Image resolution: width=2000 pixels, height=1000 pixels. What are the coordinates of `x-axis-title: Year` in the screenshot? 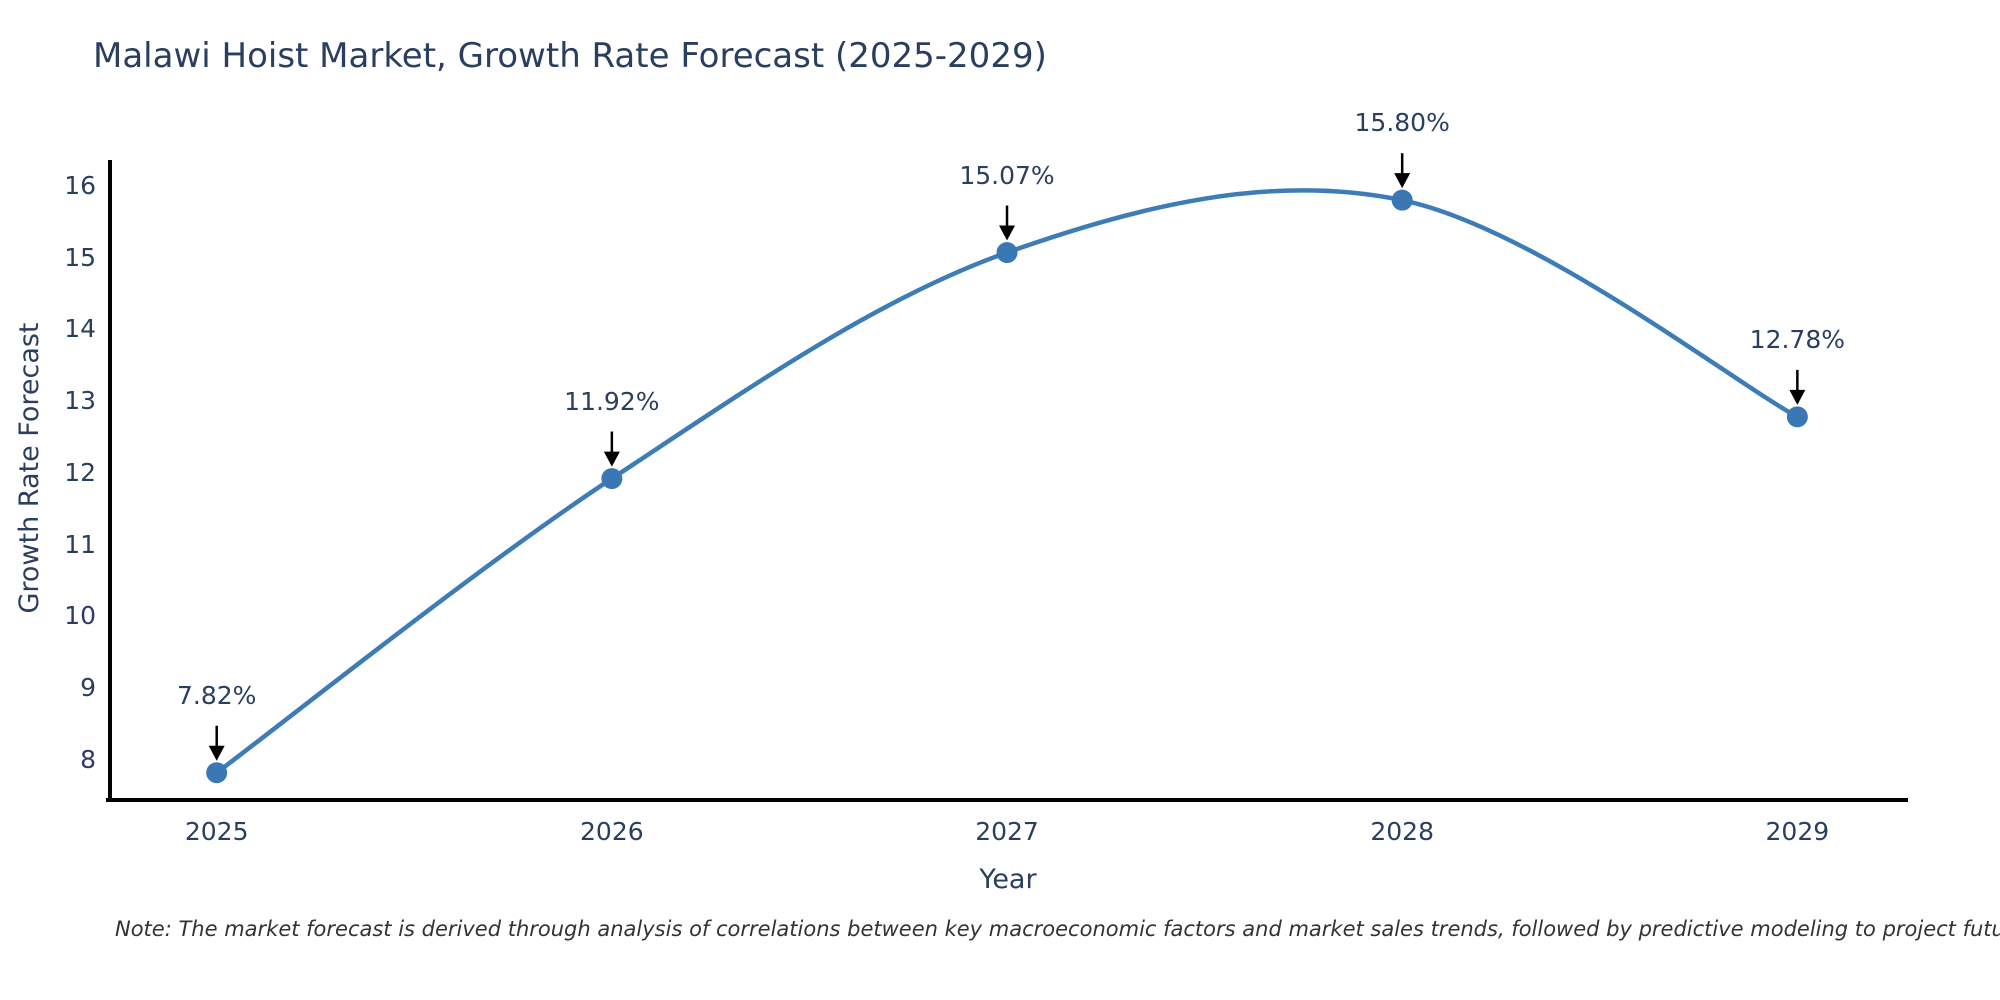 It's located at (1008, 879).